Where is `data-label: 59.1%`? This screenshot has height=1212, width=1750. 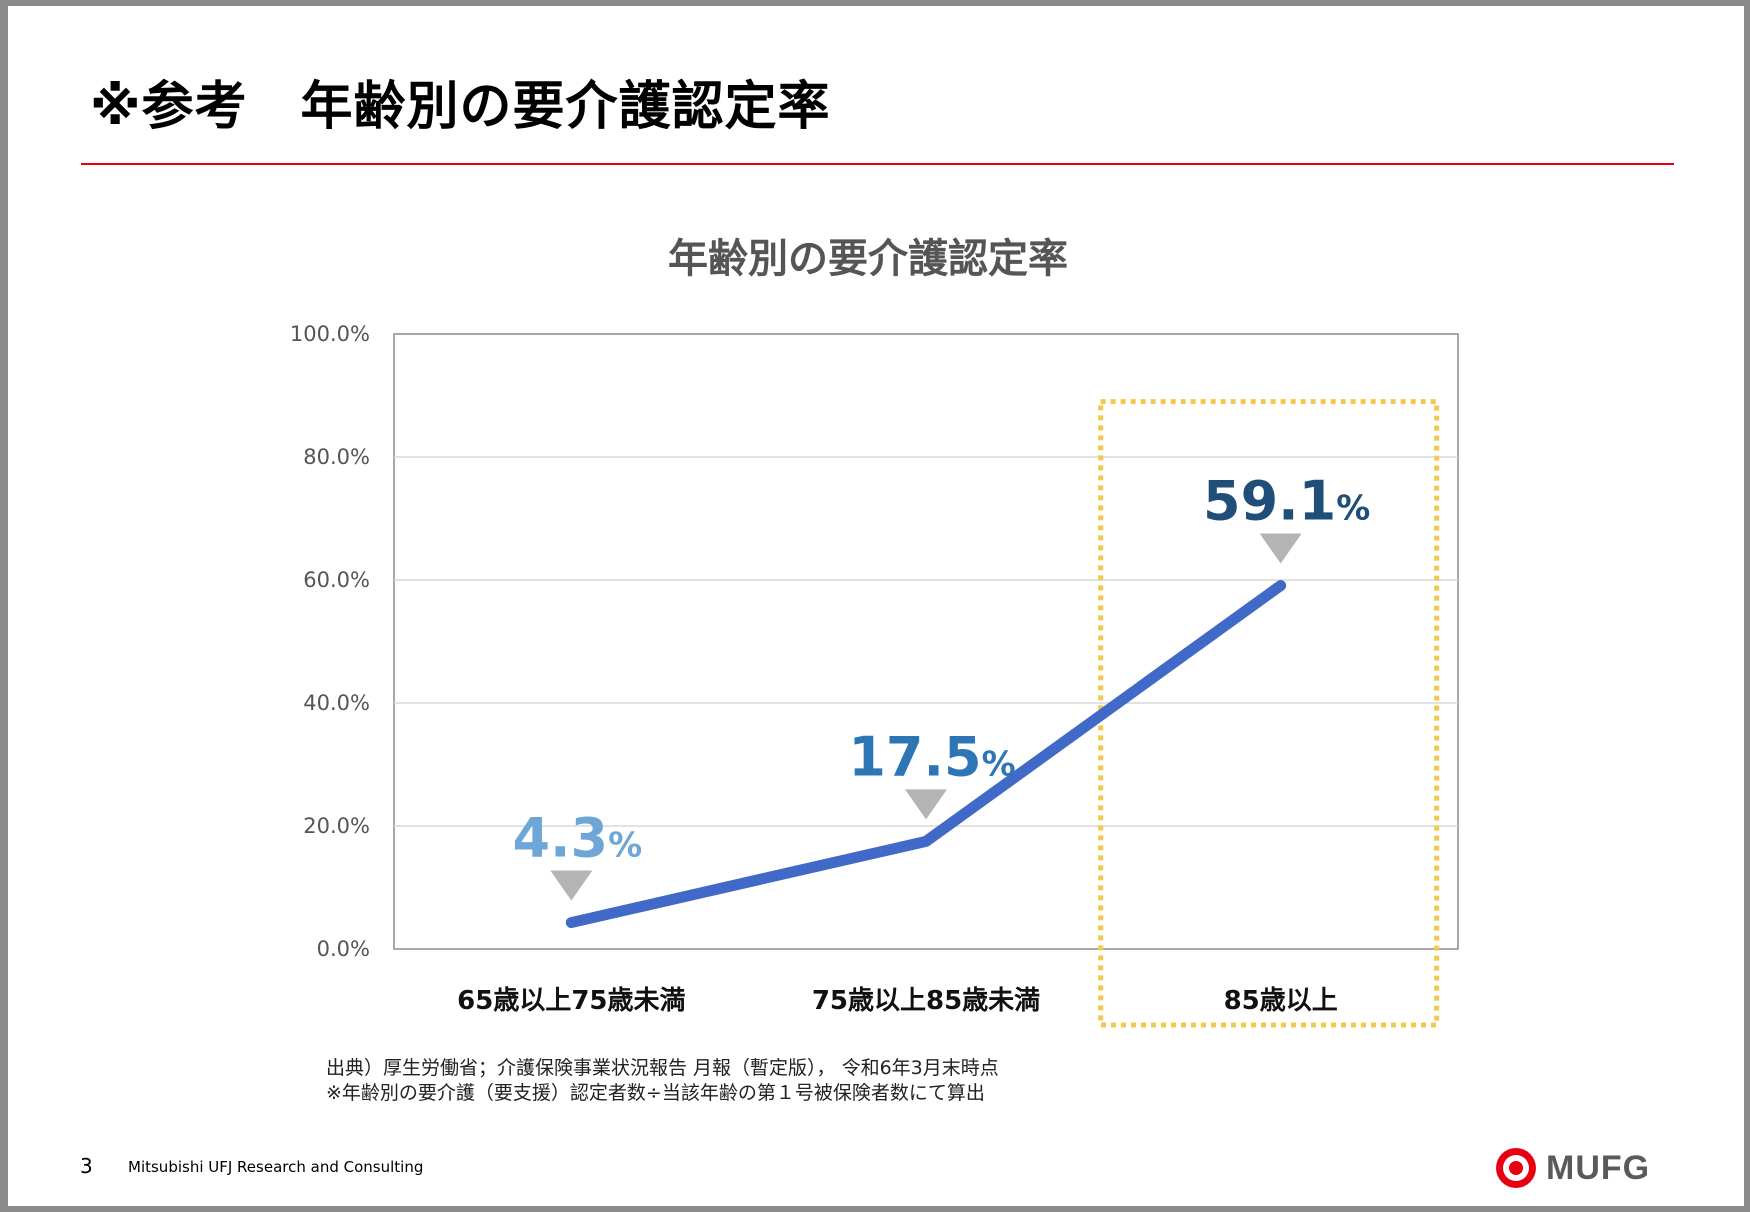 data-label: 59.1% is located at coordinates (1286, 501).